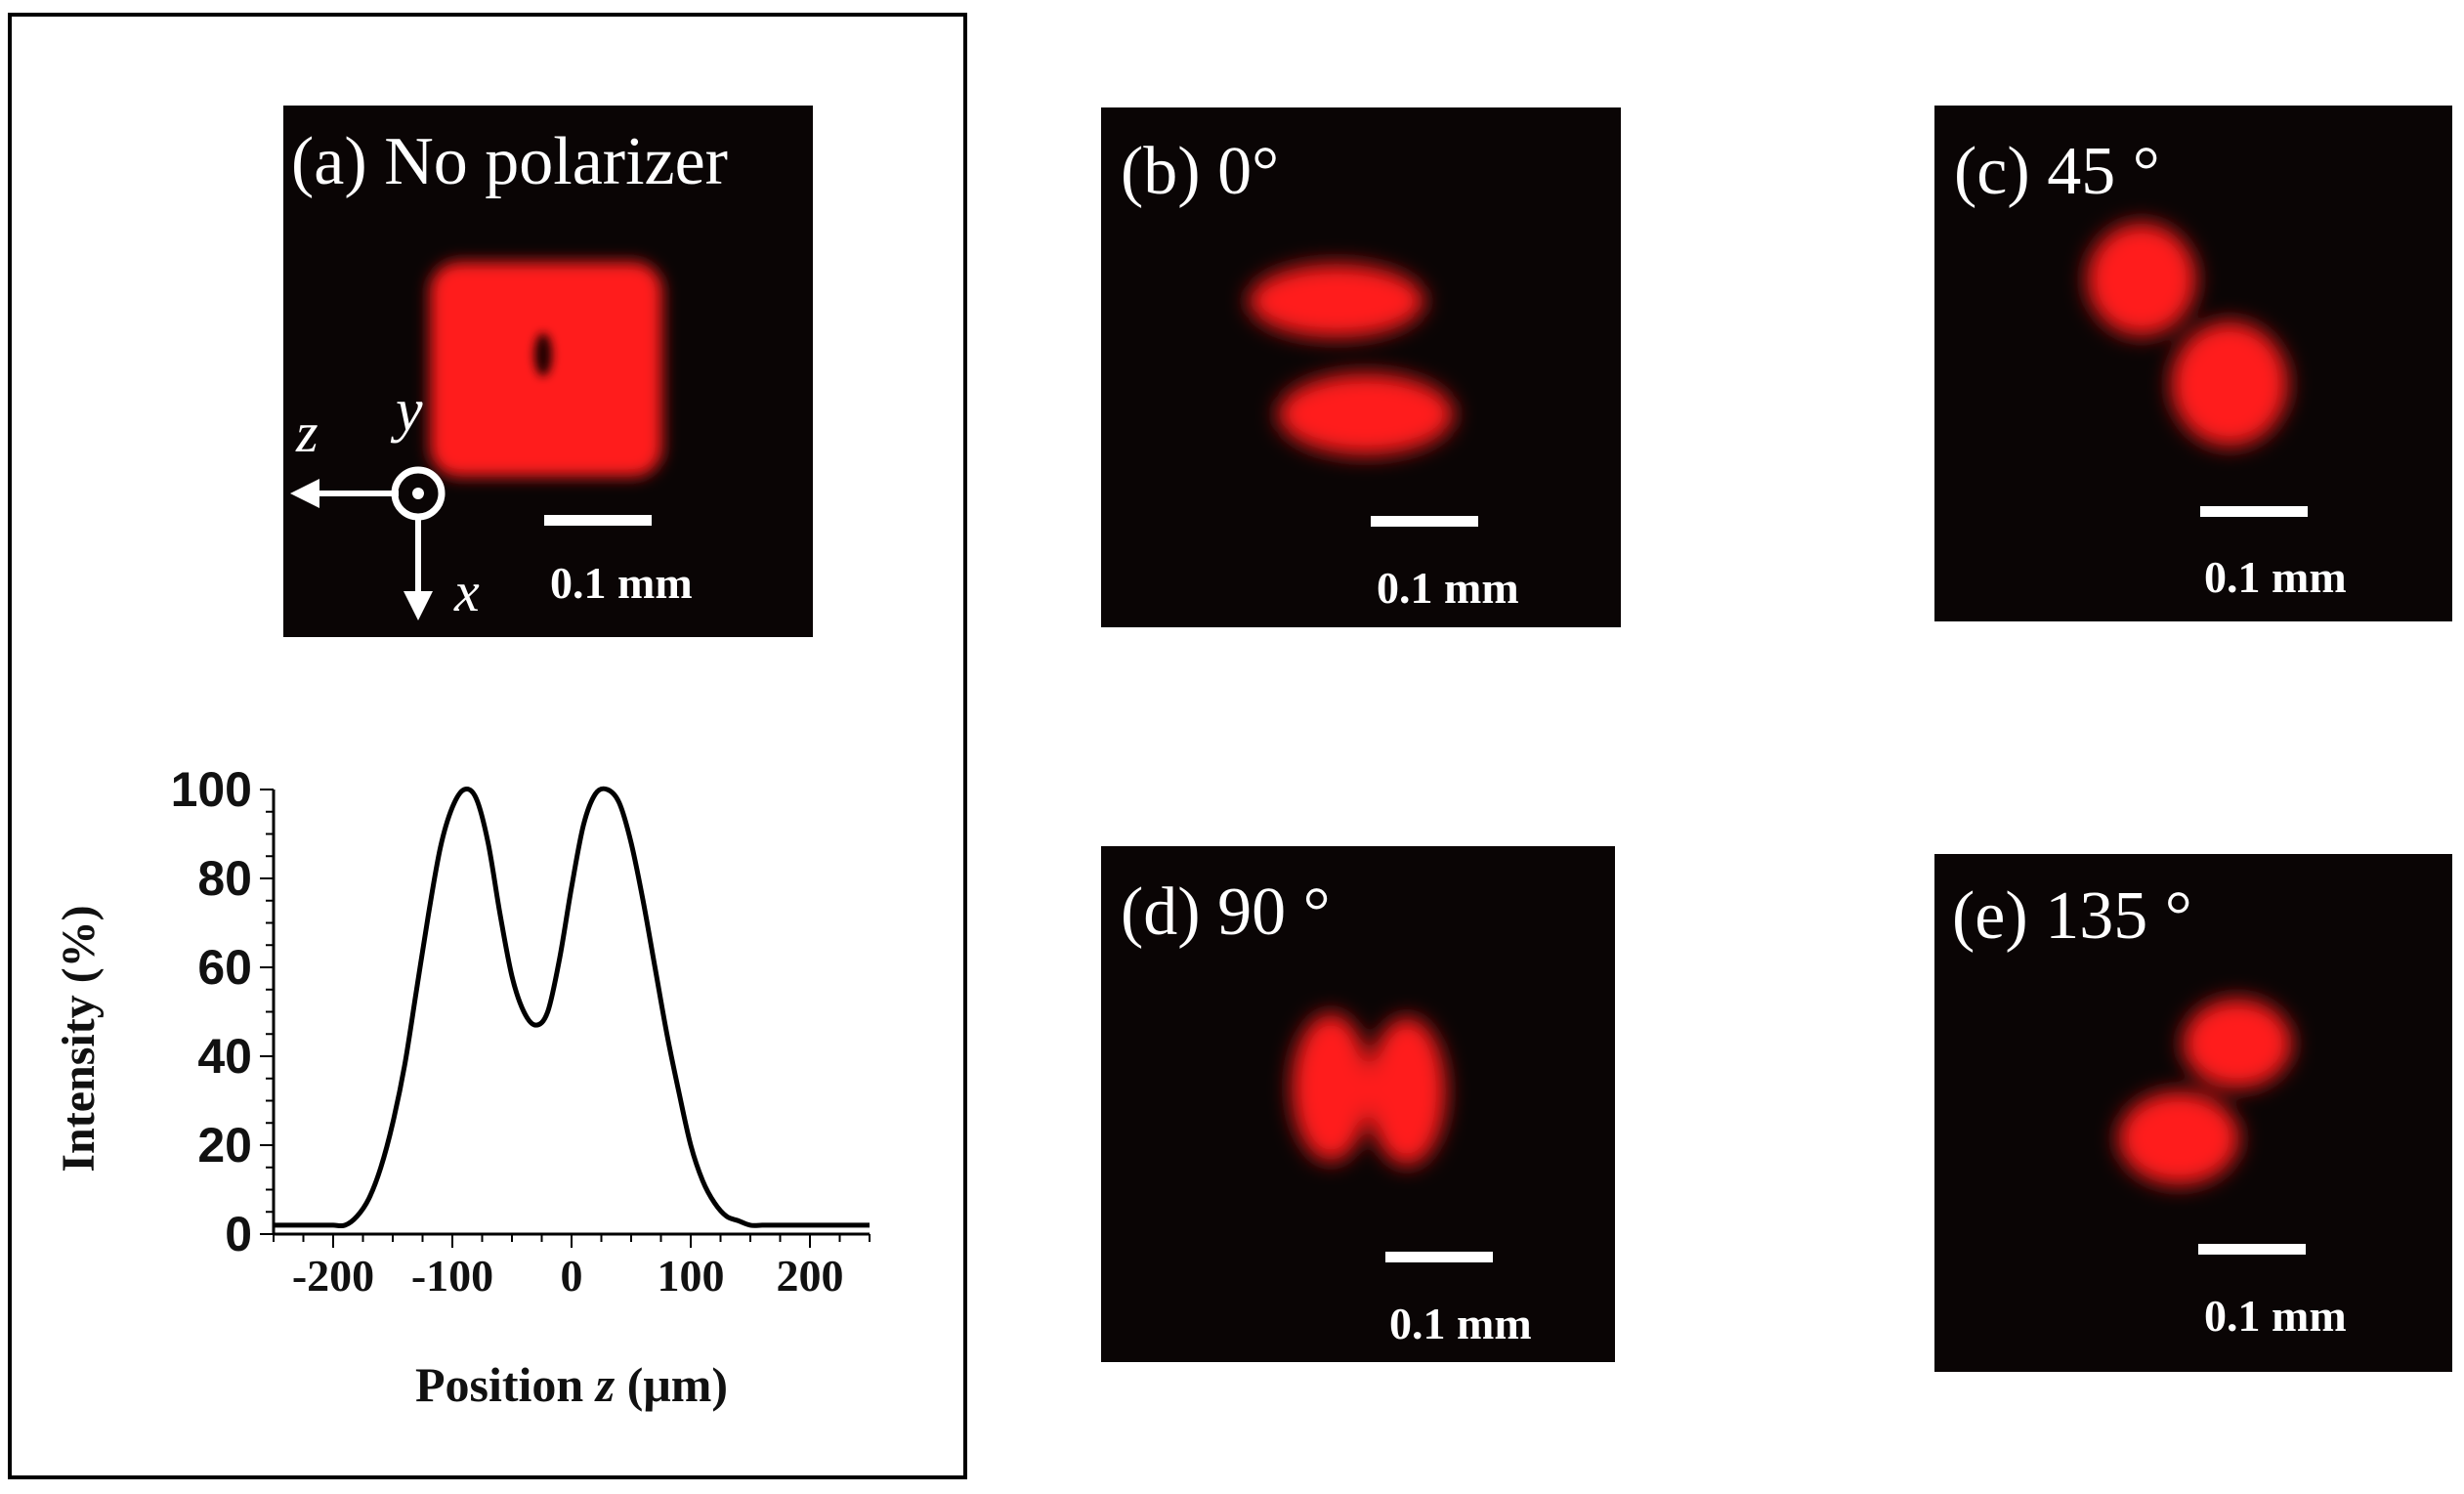 This screenshot has height=1494, width=2464. Describe the element at coordinates (466, 592) in the screenshot. I see `axis-letter-x: x` at that location.